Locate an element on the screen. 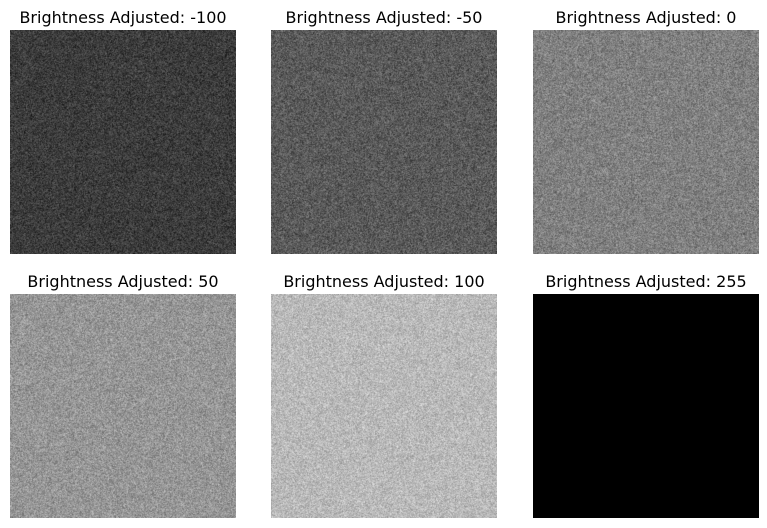  panel-title: Brightness Adjusted: 255 is located at coordinates (646, 281).